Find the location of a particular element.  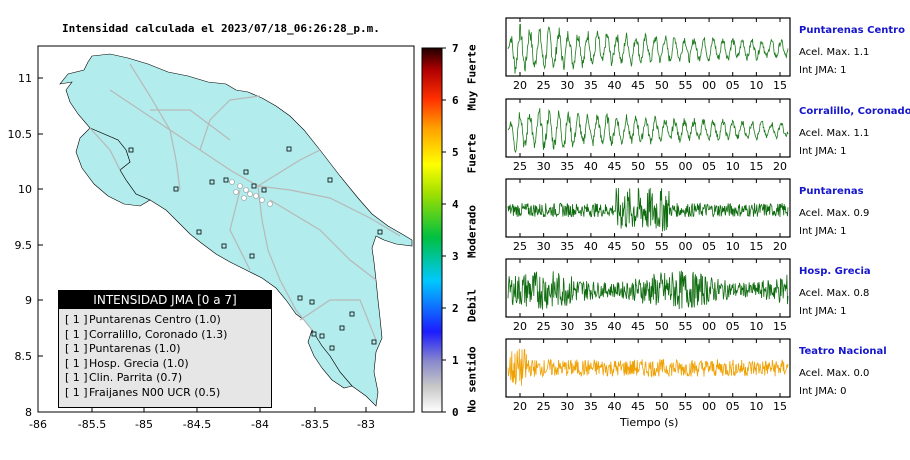

legend-item-label: Fraijanes N00 UCR (0.5) is located at coordinates (155, 392).